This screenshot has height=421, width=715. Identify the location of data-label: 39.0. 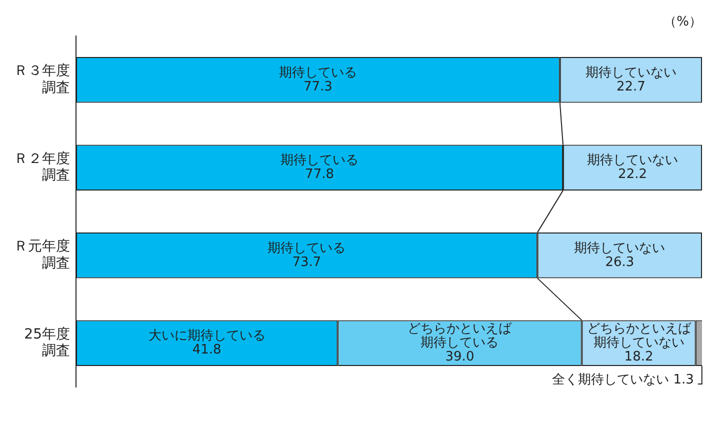
(459, 357).